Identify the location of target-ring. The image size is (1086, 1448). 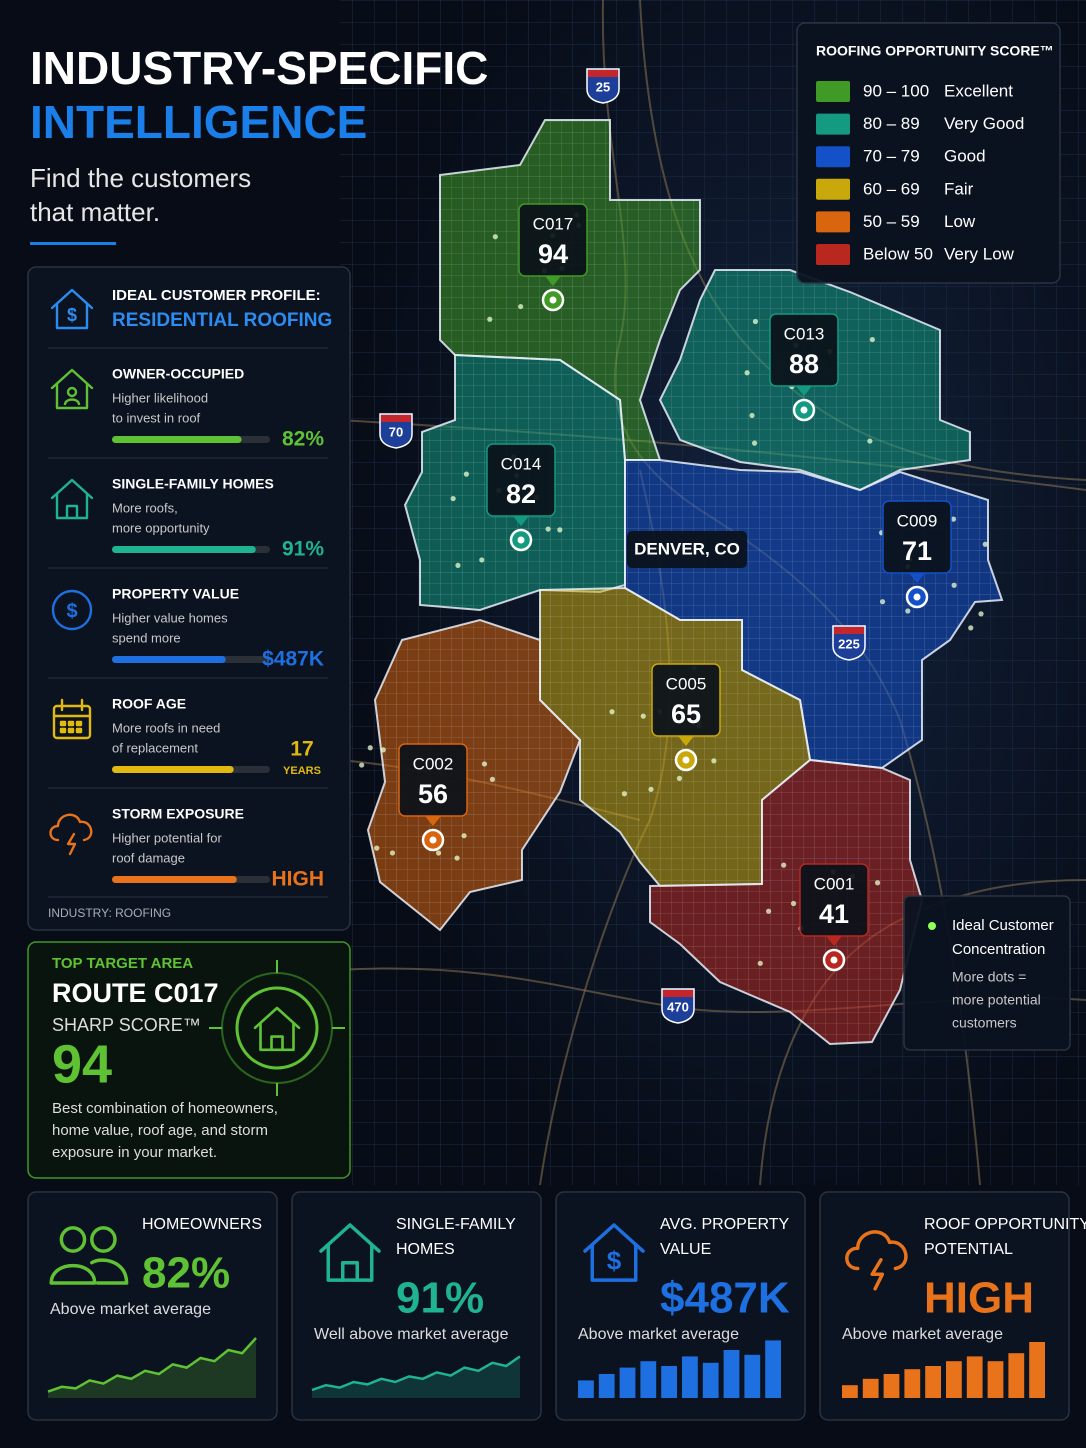
(277, 1028).